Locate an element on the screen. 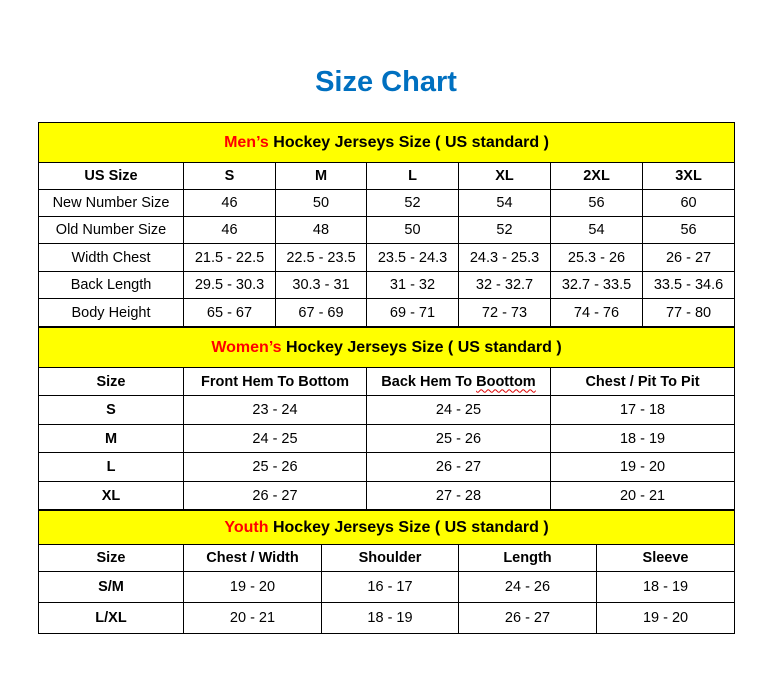  column-header: Front Hem To Bottom is located at coordinates (275, 381).